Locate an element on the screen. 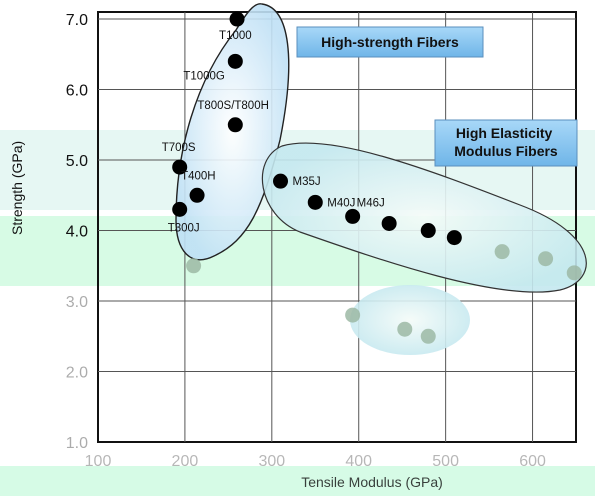  x-axis-title: Tensile Modulus (GPa) is located at coordinates (372, 482).